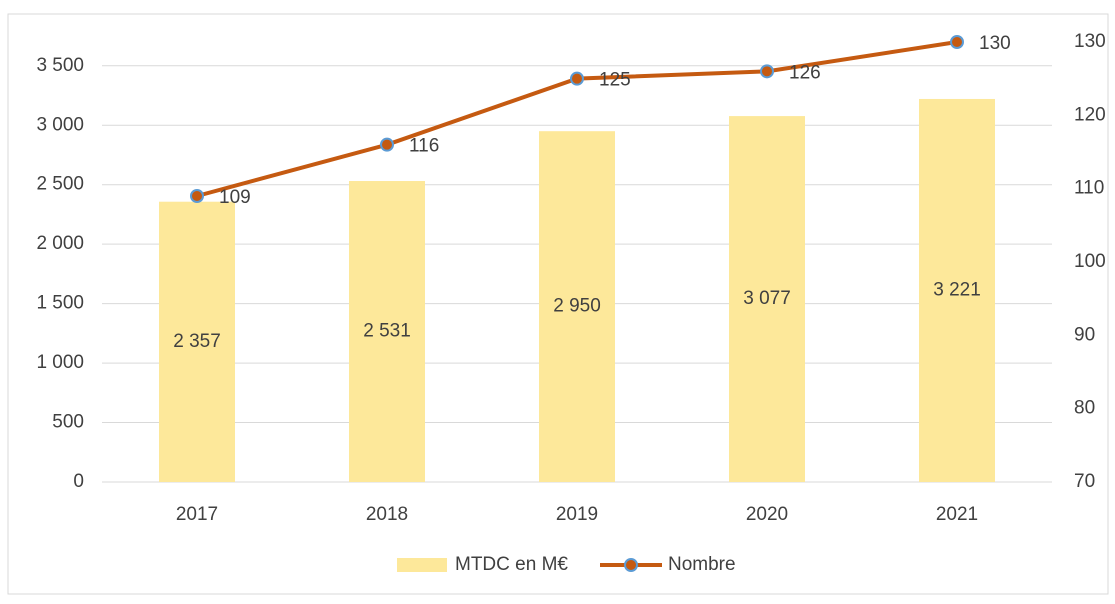 Image resolution: width=1115 pixels, height=604 pixels. Describe the element at coordinates (957, 514) in the screenshot. I see `x-tick-label: 2021` at that location.